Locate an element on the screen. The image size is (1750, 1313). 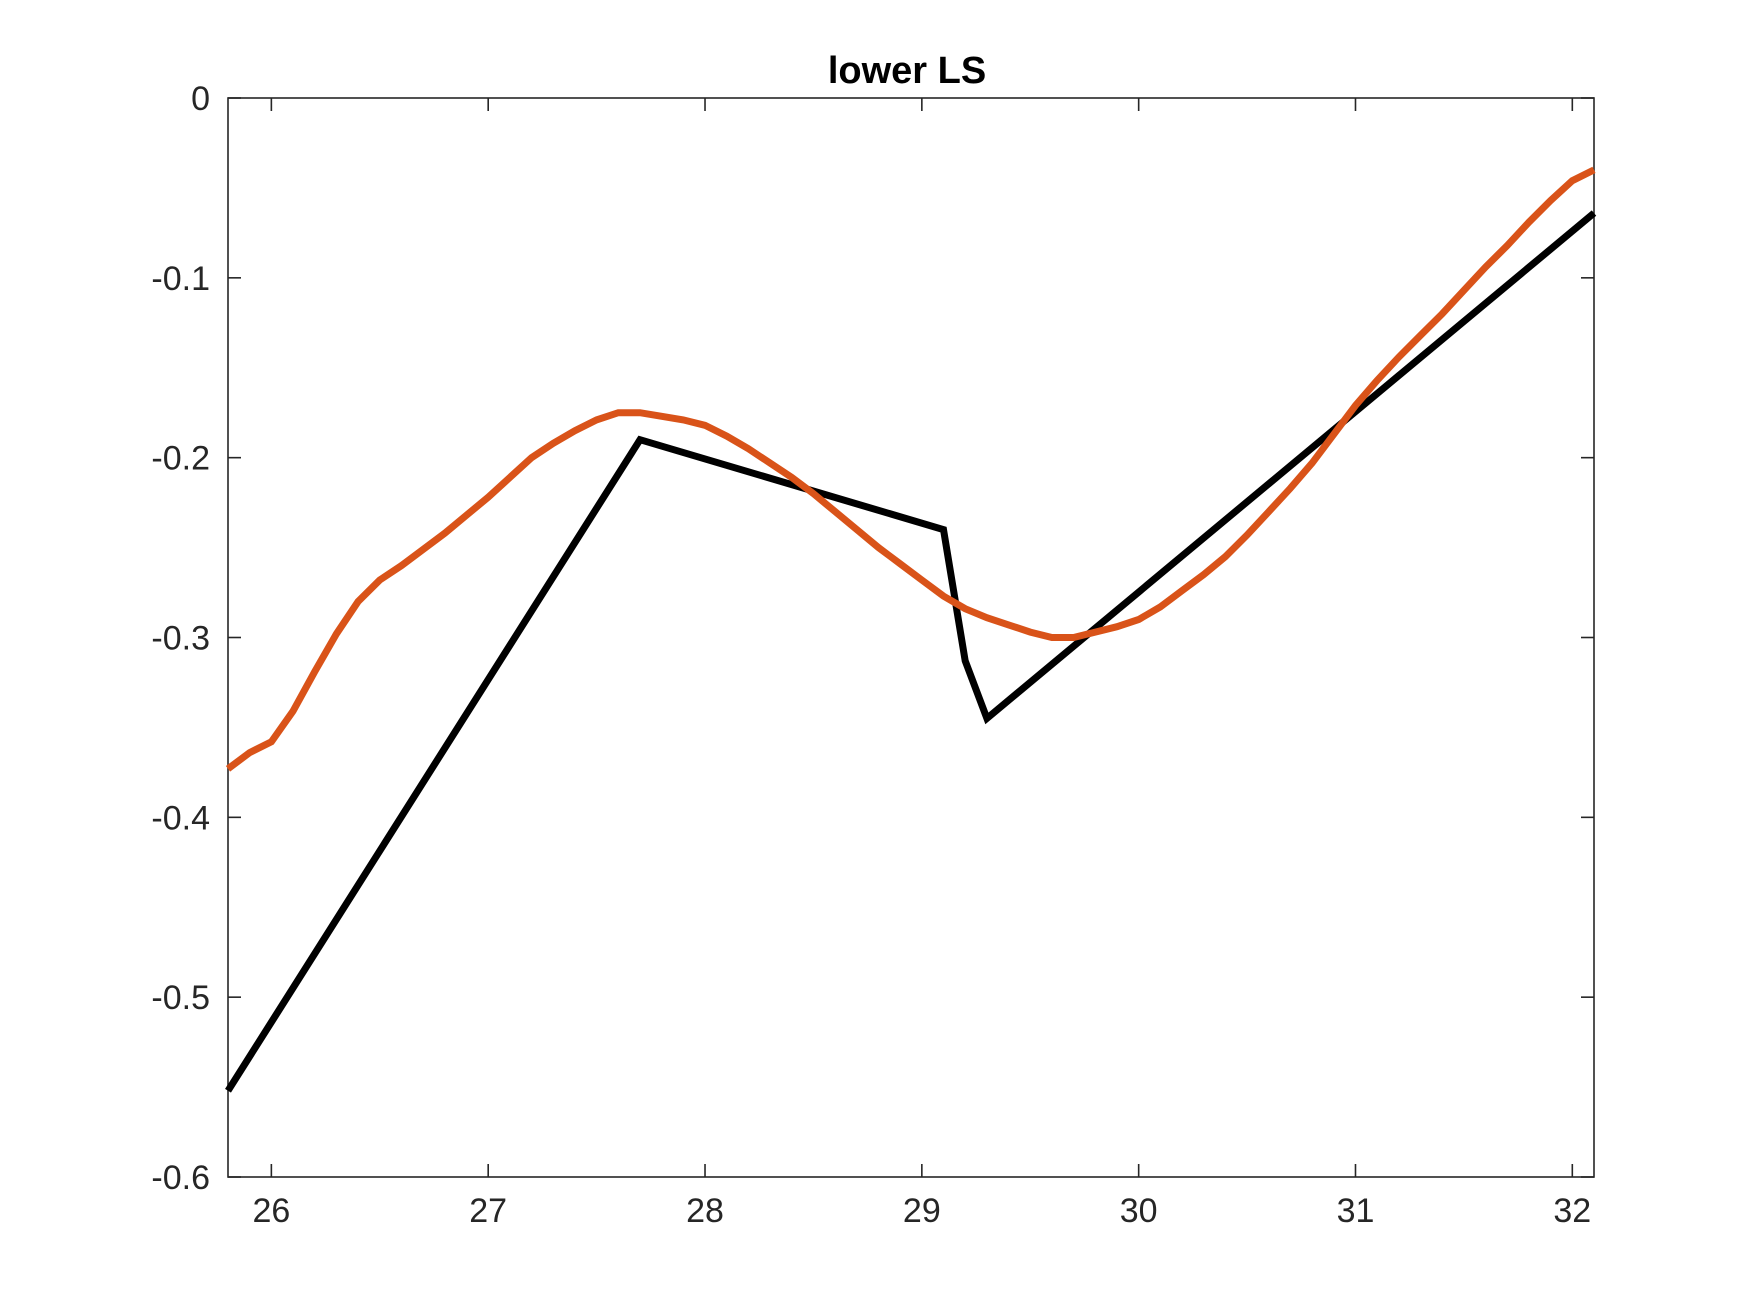
x-tick-label: 26 is located at coordinates (271, 1211).